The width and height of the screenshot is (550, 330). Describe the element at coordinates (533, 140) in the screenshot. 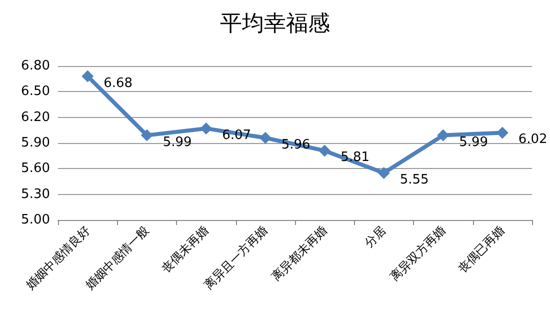

I see `data-label: 6.02` at that location.